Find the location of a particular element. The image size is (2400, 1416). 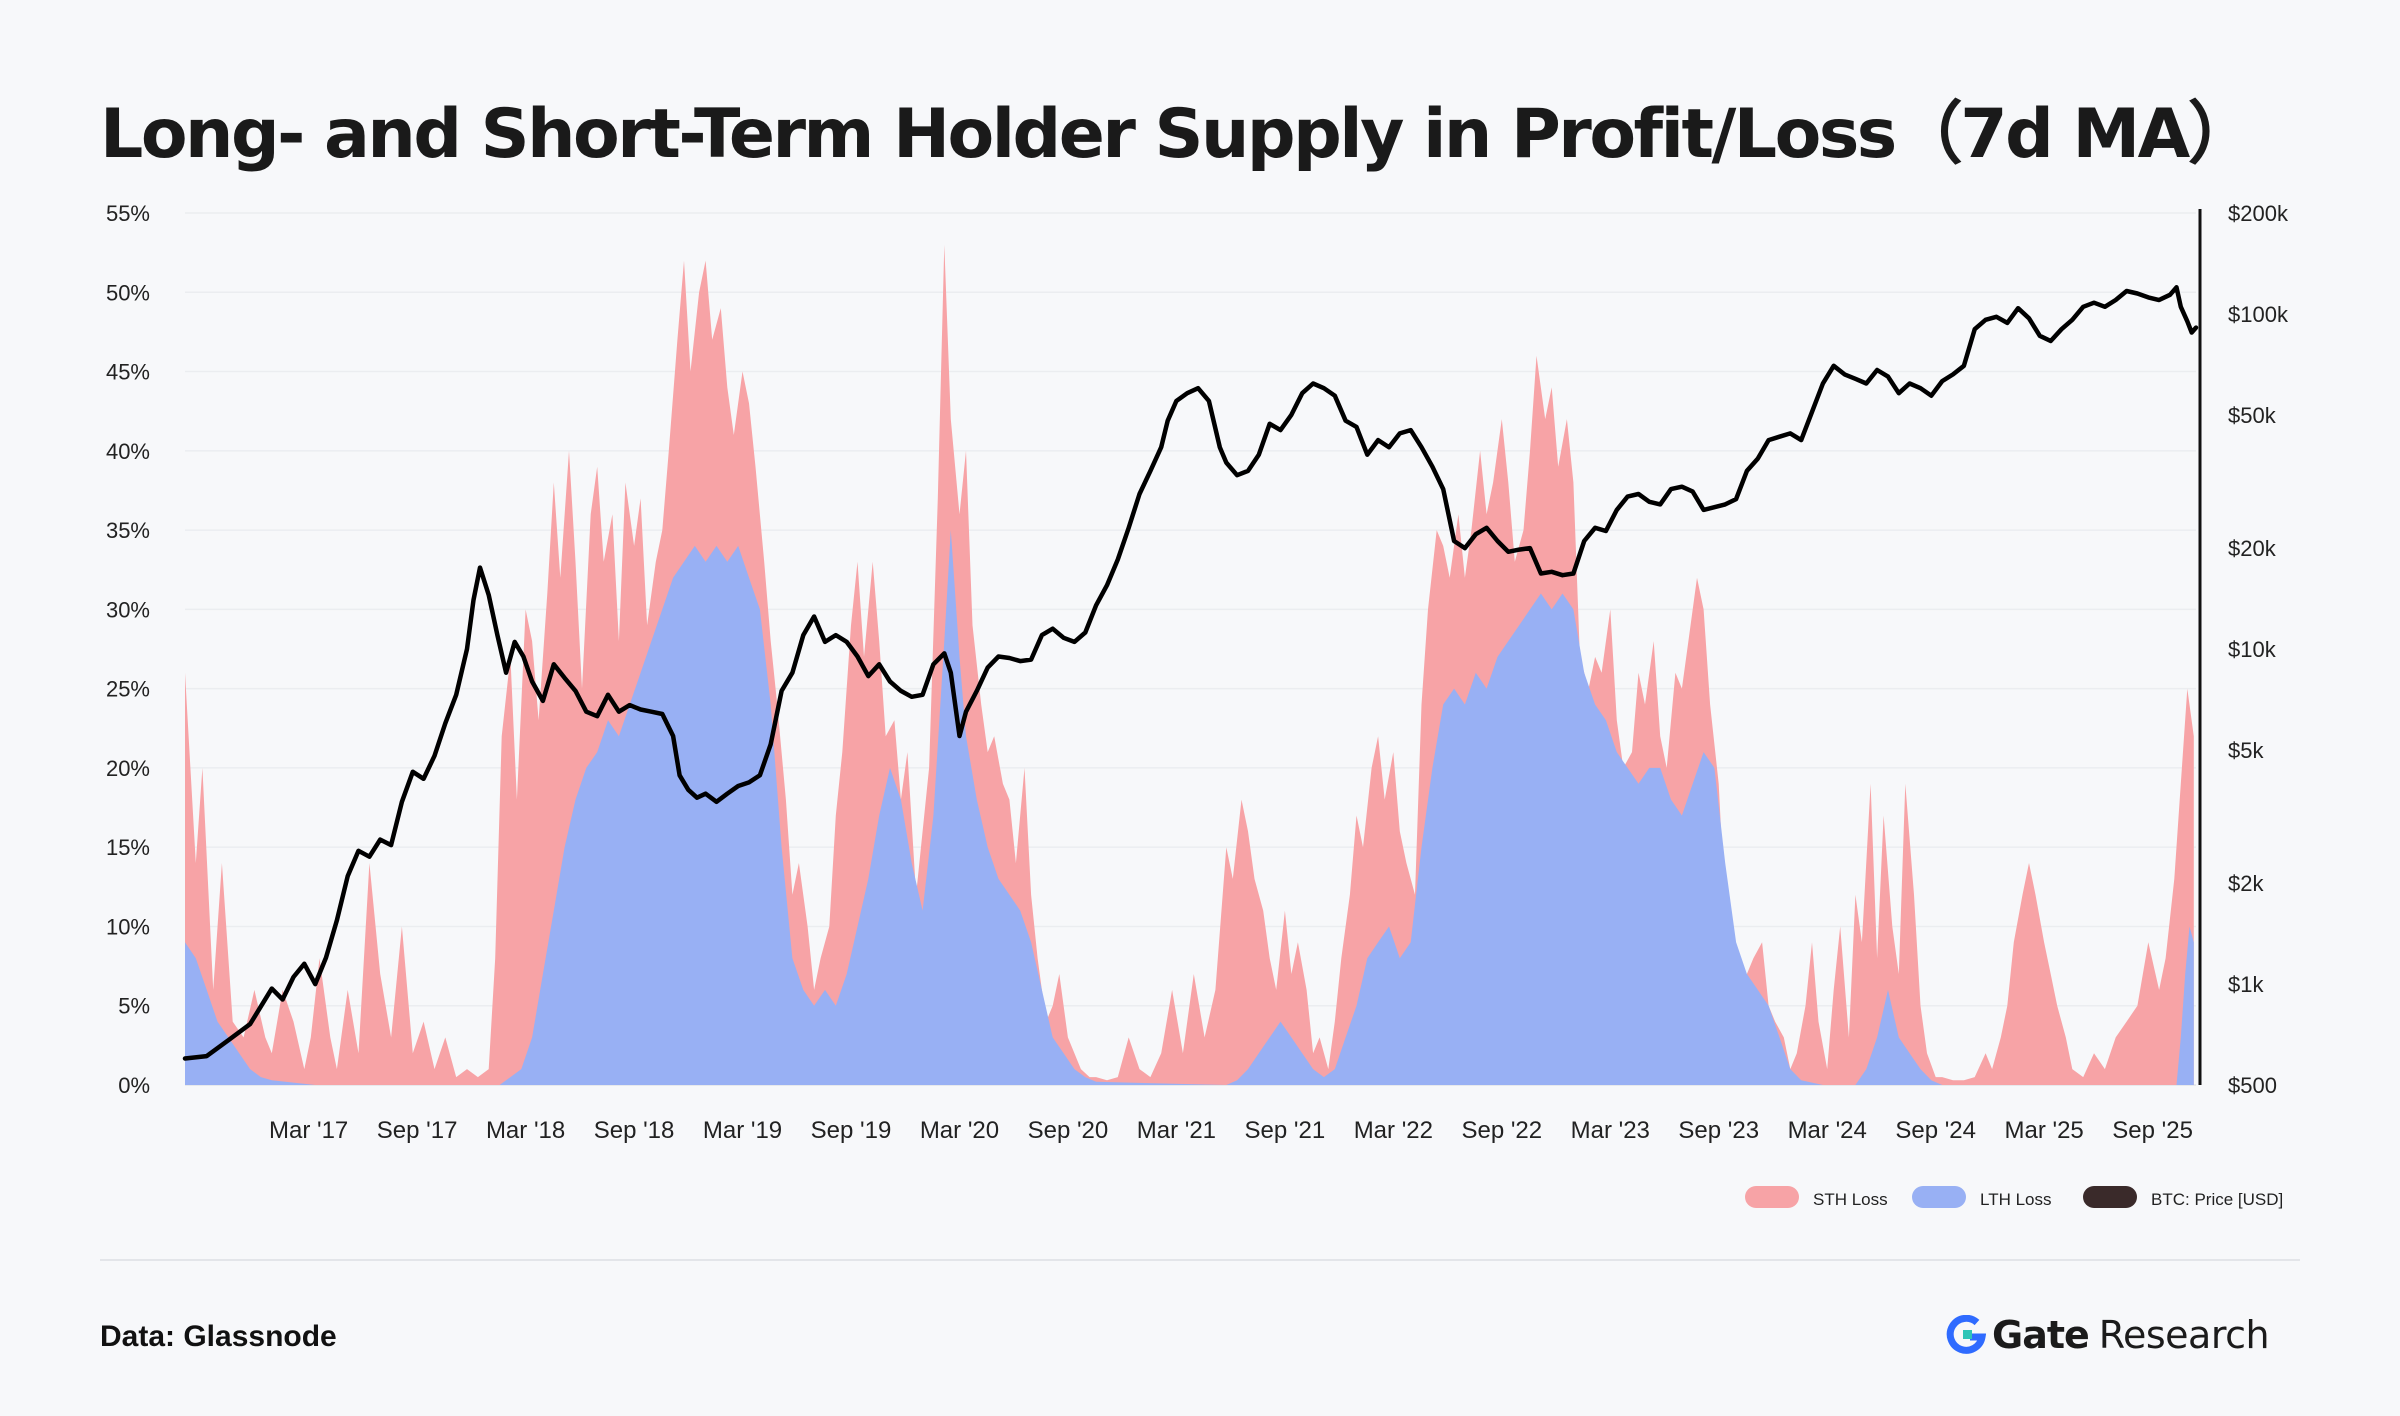

y-right-tick-label: $500 is located at coordinates (2252, 1085).